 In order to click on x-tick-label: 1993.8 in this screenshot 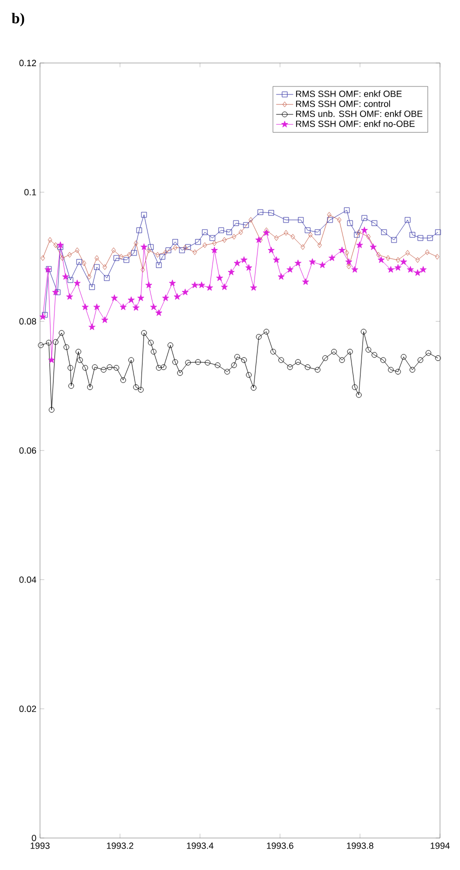, I will do `click(360, 845)`.